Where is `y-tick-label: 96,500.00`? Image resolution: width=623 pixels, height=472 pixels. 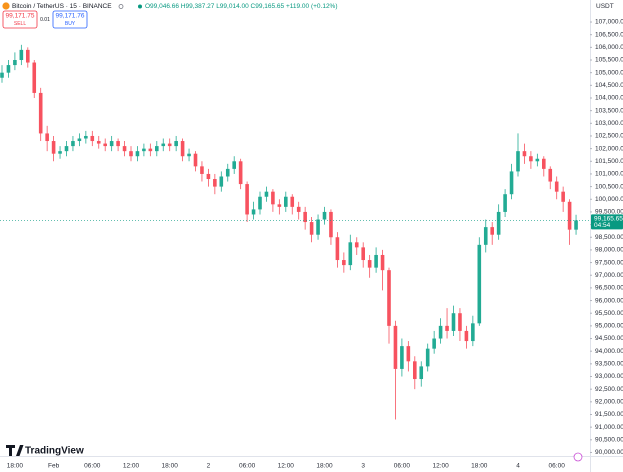 y-tick-label: 96,500.00 is located at coordinates (609, 288).